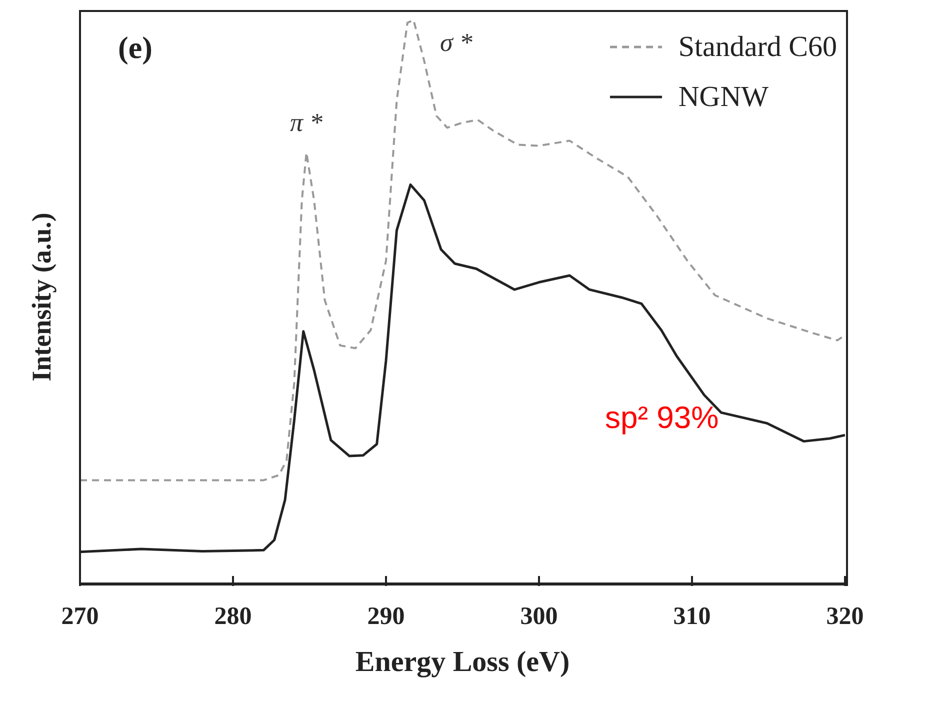 Image resolution: width=942 pixels, height=712 pixels. What do you see at coordinates (692, 616) in the screenshot?
I see `x-tick-label: 310` at bounding box center [692, 616].